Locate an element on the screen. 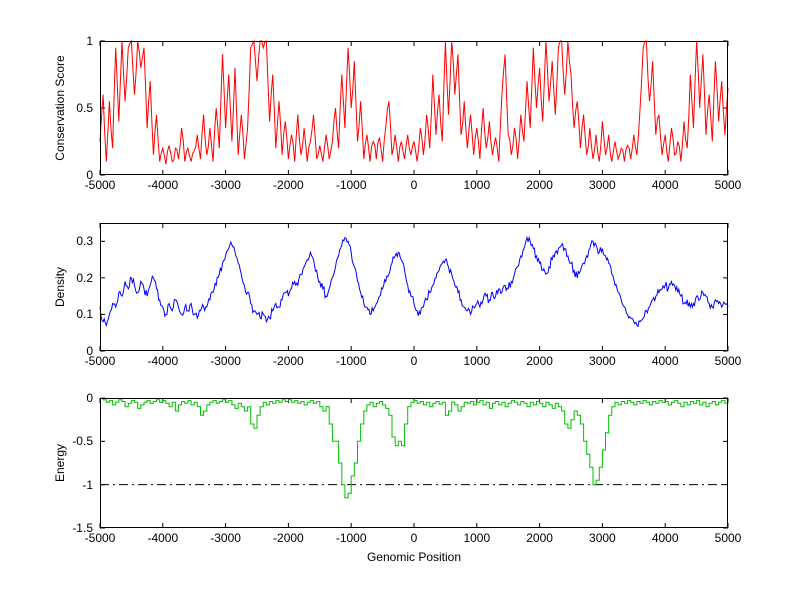 The height and width of the screenshot is (599, 800). y-tick-label: -1.5 is located at coordinates (82, 528).